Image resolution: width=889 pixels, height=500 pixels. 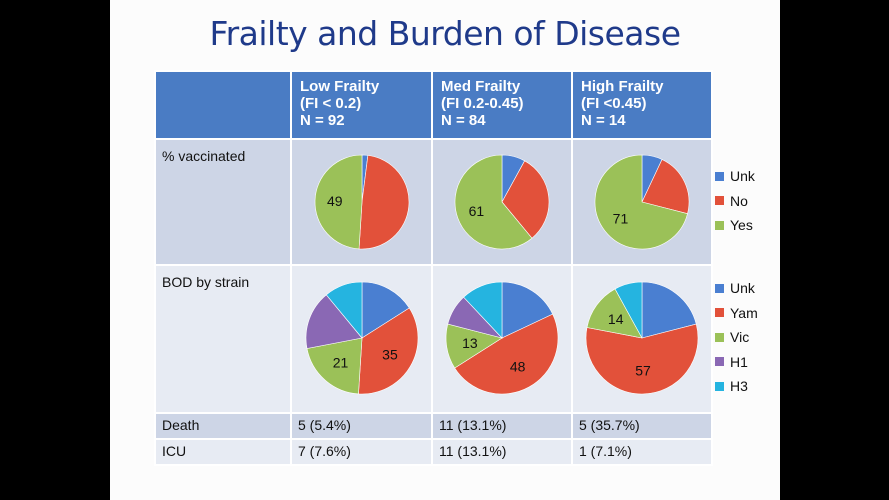 I want to click on legend-label: H3, so click(x=739, y=386).